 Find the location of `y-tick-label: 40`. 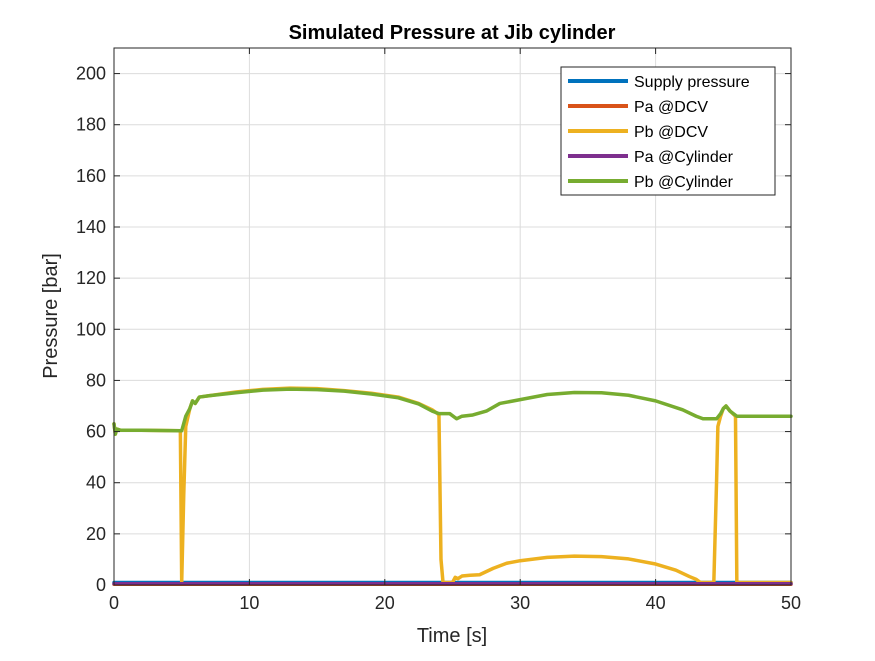

y-tick-label: 40 is located at coordinates (96, 483).